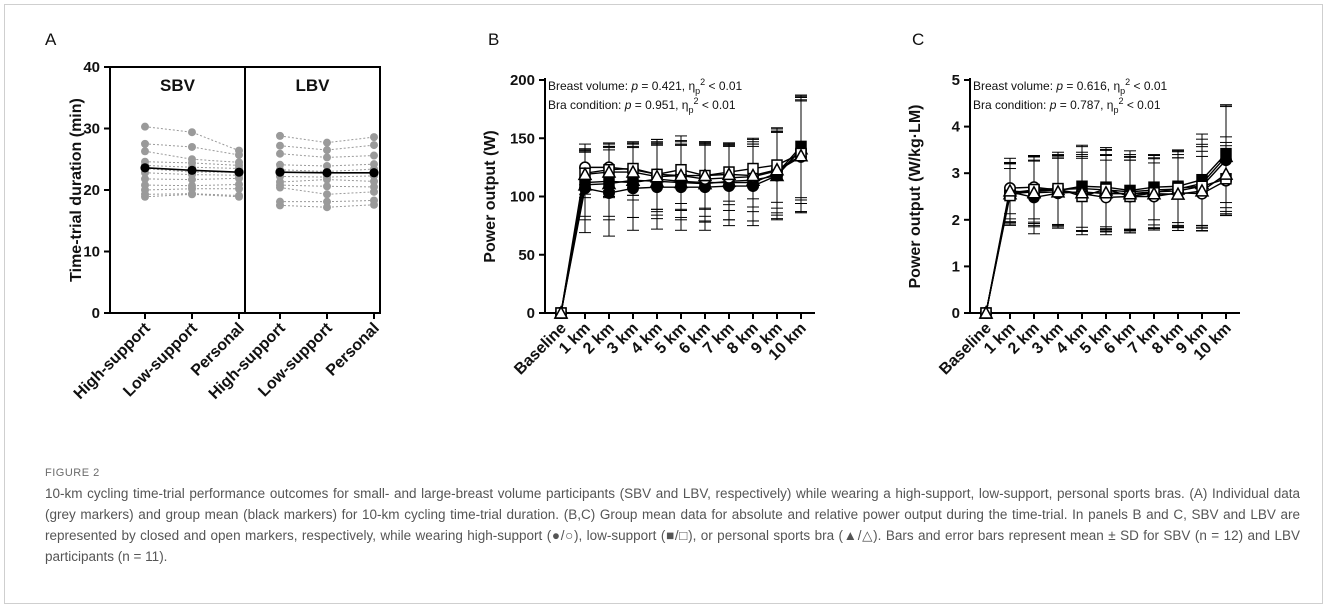 This screenshot has width=1329, height=610. Describe the element at coordinates (956, 173) in the screenshot. I see `panel-c-ytick-label: 3` at that location.